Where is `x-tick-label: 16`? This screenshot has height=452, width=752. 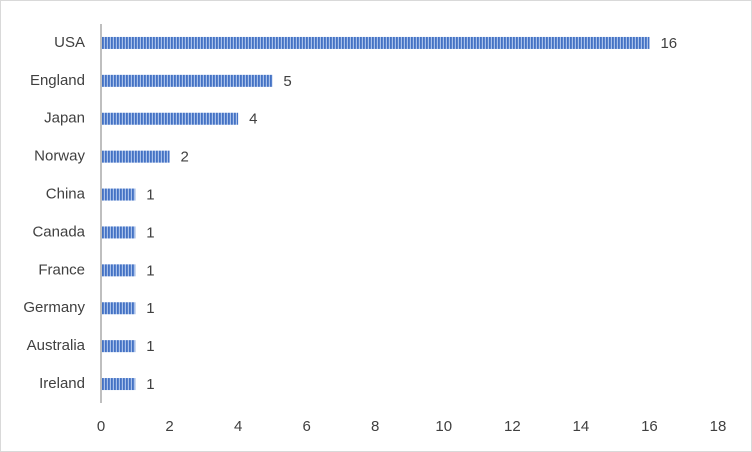 x-tick-label: 16 is located at coordinates (649, 426).